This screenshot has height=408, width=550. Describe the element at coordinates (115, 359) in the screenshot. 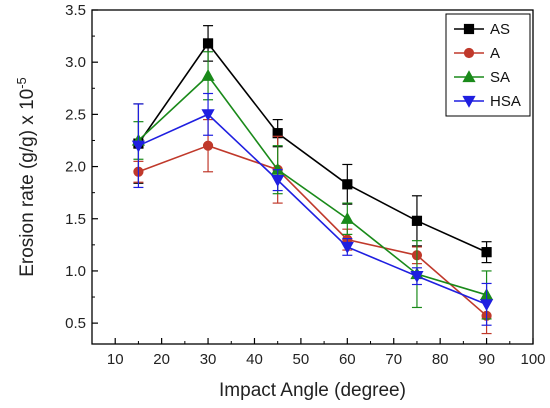

I see `x-tick-label: 10` at that location.